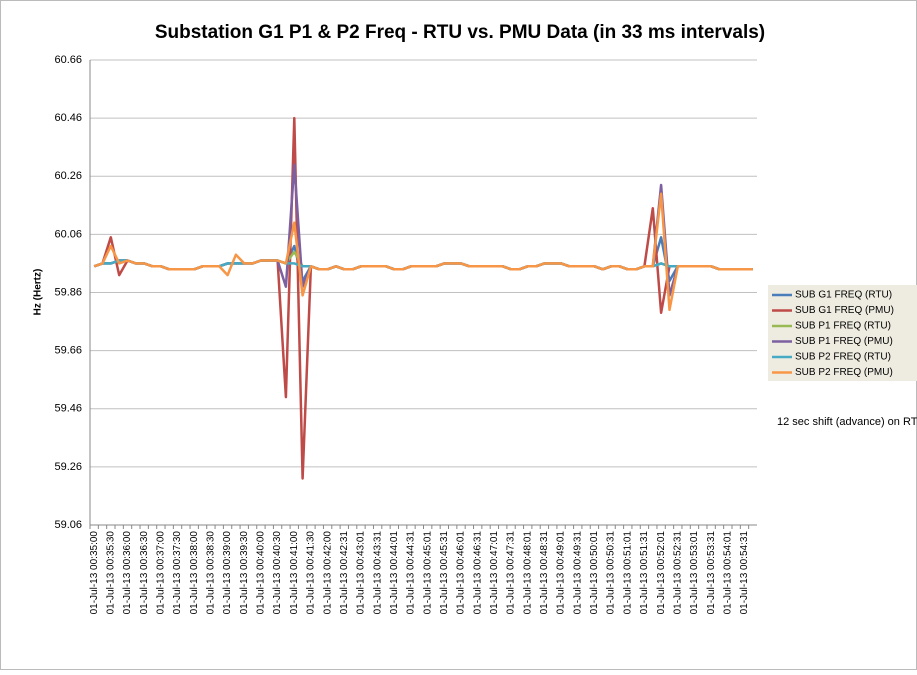 This screenshot has width=917, height=675. What do you see at coordinates (68, 292) in the screenshot?
I see `y-tick-label: 59.86` at bounding box center [68, 292].